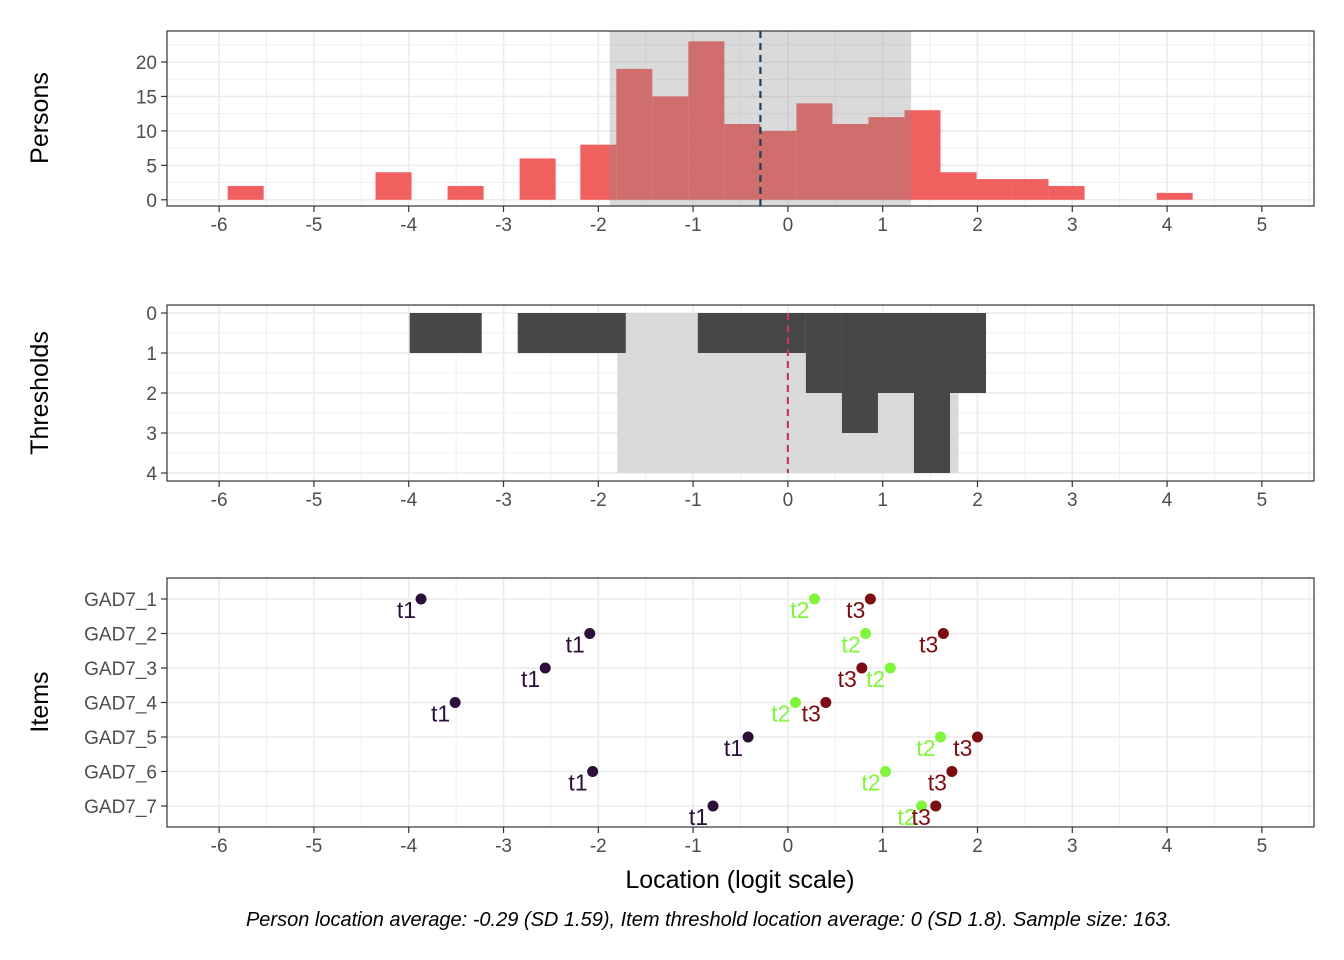 Image resolution: width=1344 pixels, height=960 pixels. I want to click on item-label: GAD7_3, so click(120, 669).